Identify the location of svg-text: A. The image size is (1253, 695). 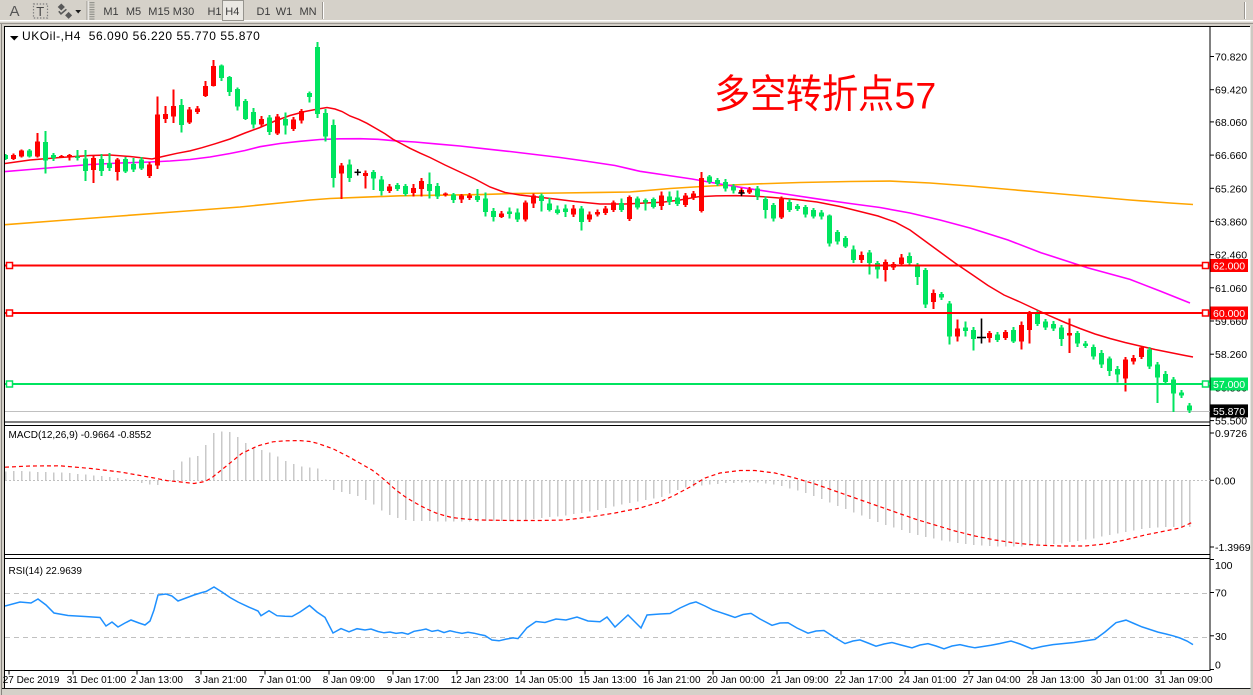
(15, 11).